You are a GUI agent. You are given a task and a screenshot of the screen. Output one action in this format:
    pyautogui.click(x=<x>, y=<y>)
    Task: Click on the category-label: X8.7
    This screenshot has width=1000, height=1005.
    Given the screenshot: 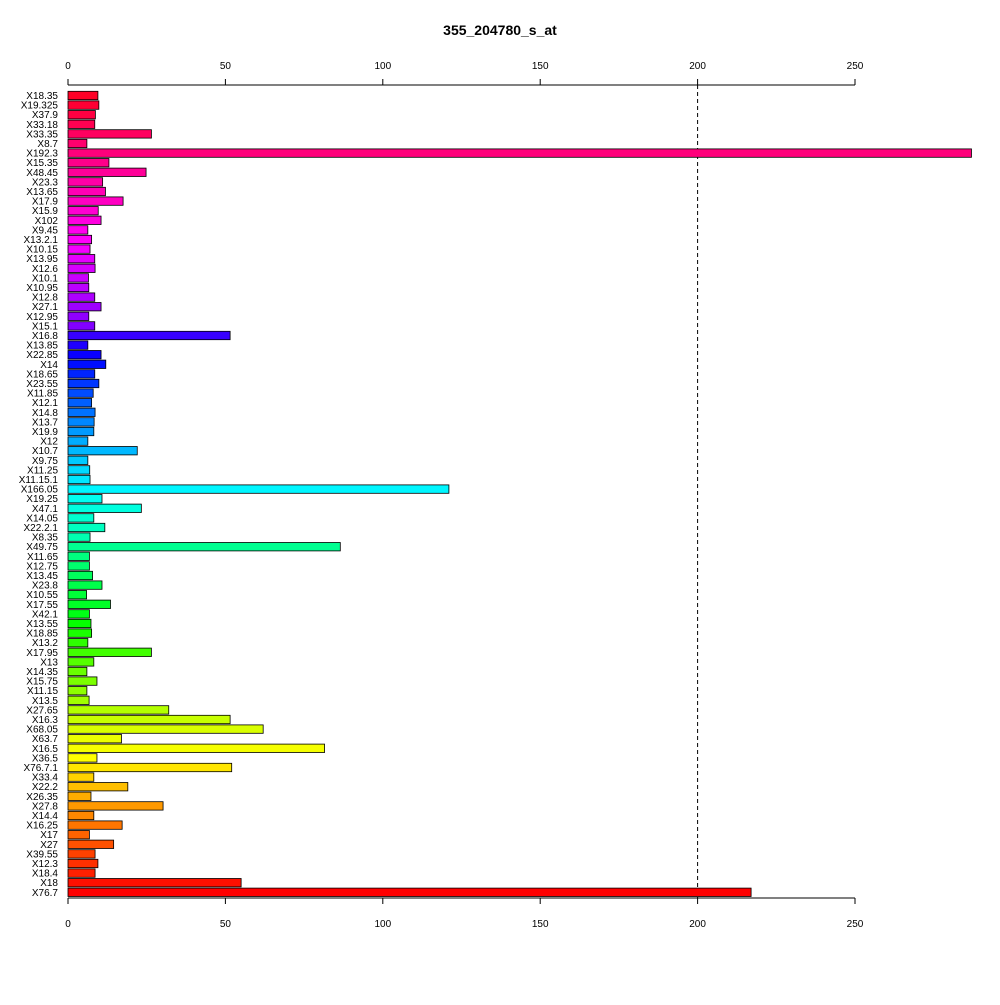 What is the action you would take?
    pyautogui.click(x=47, y=144)
    